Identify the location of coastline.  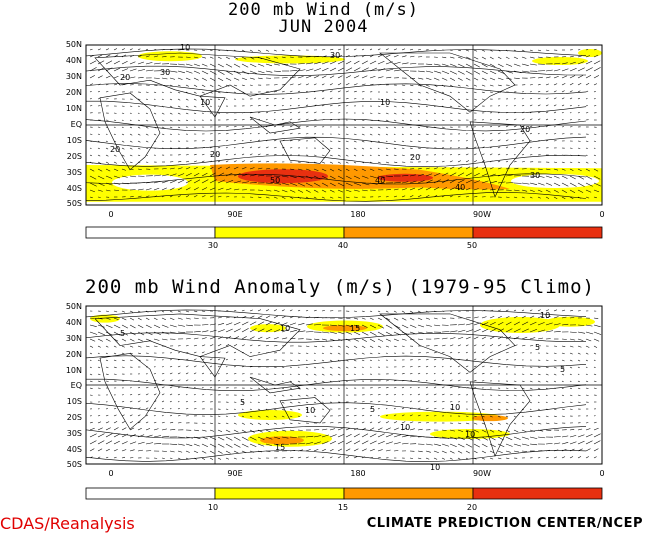
(500, 419).